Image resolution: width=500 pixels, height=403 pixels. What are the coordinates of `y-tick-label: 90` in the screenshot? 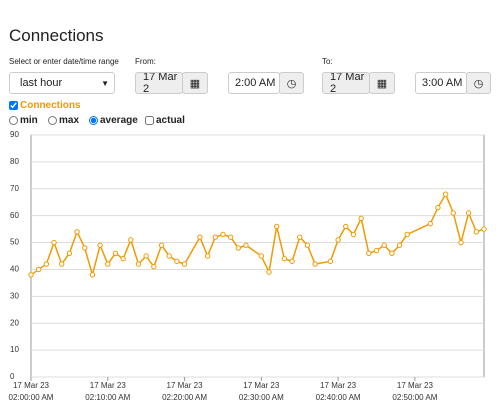 It's located at (14, 134).